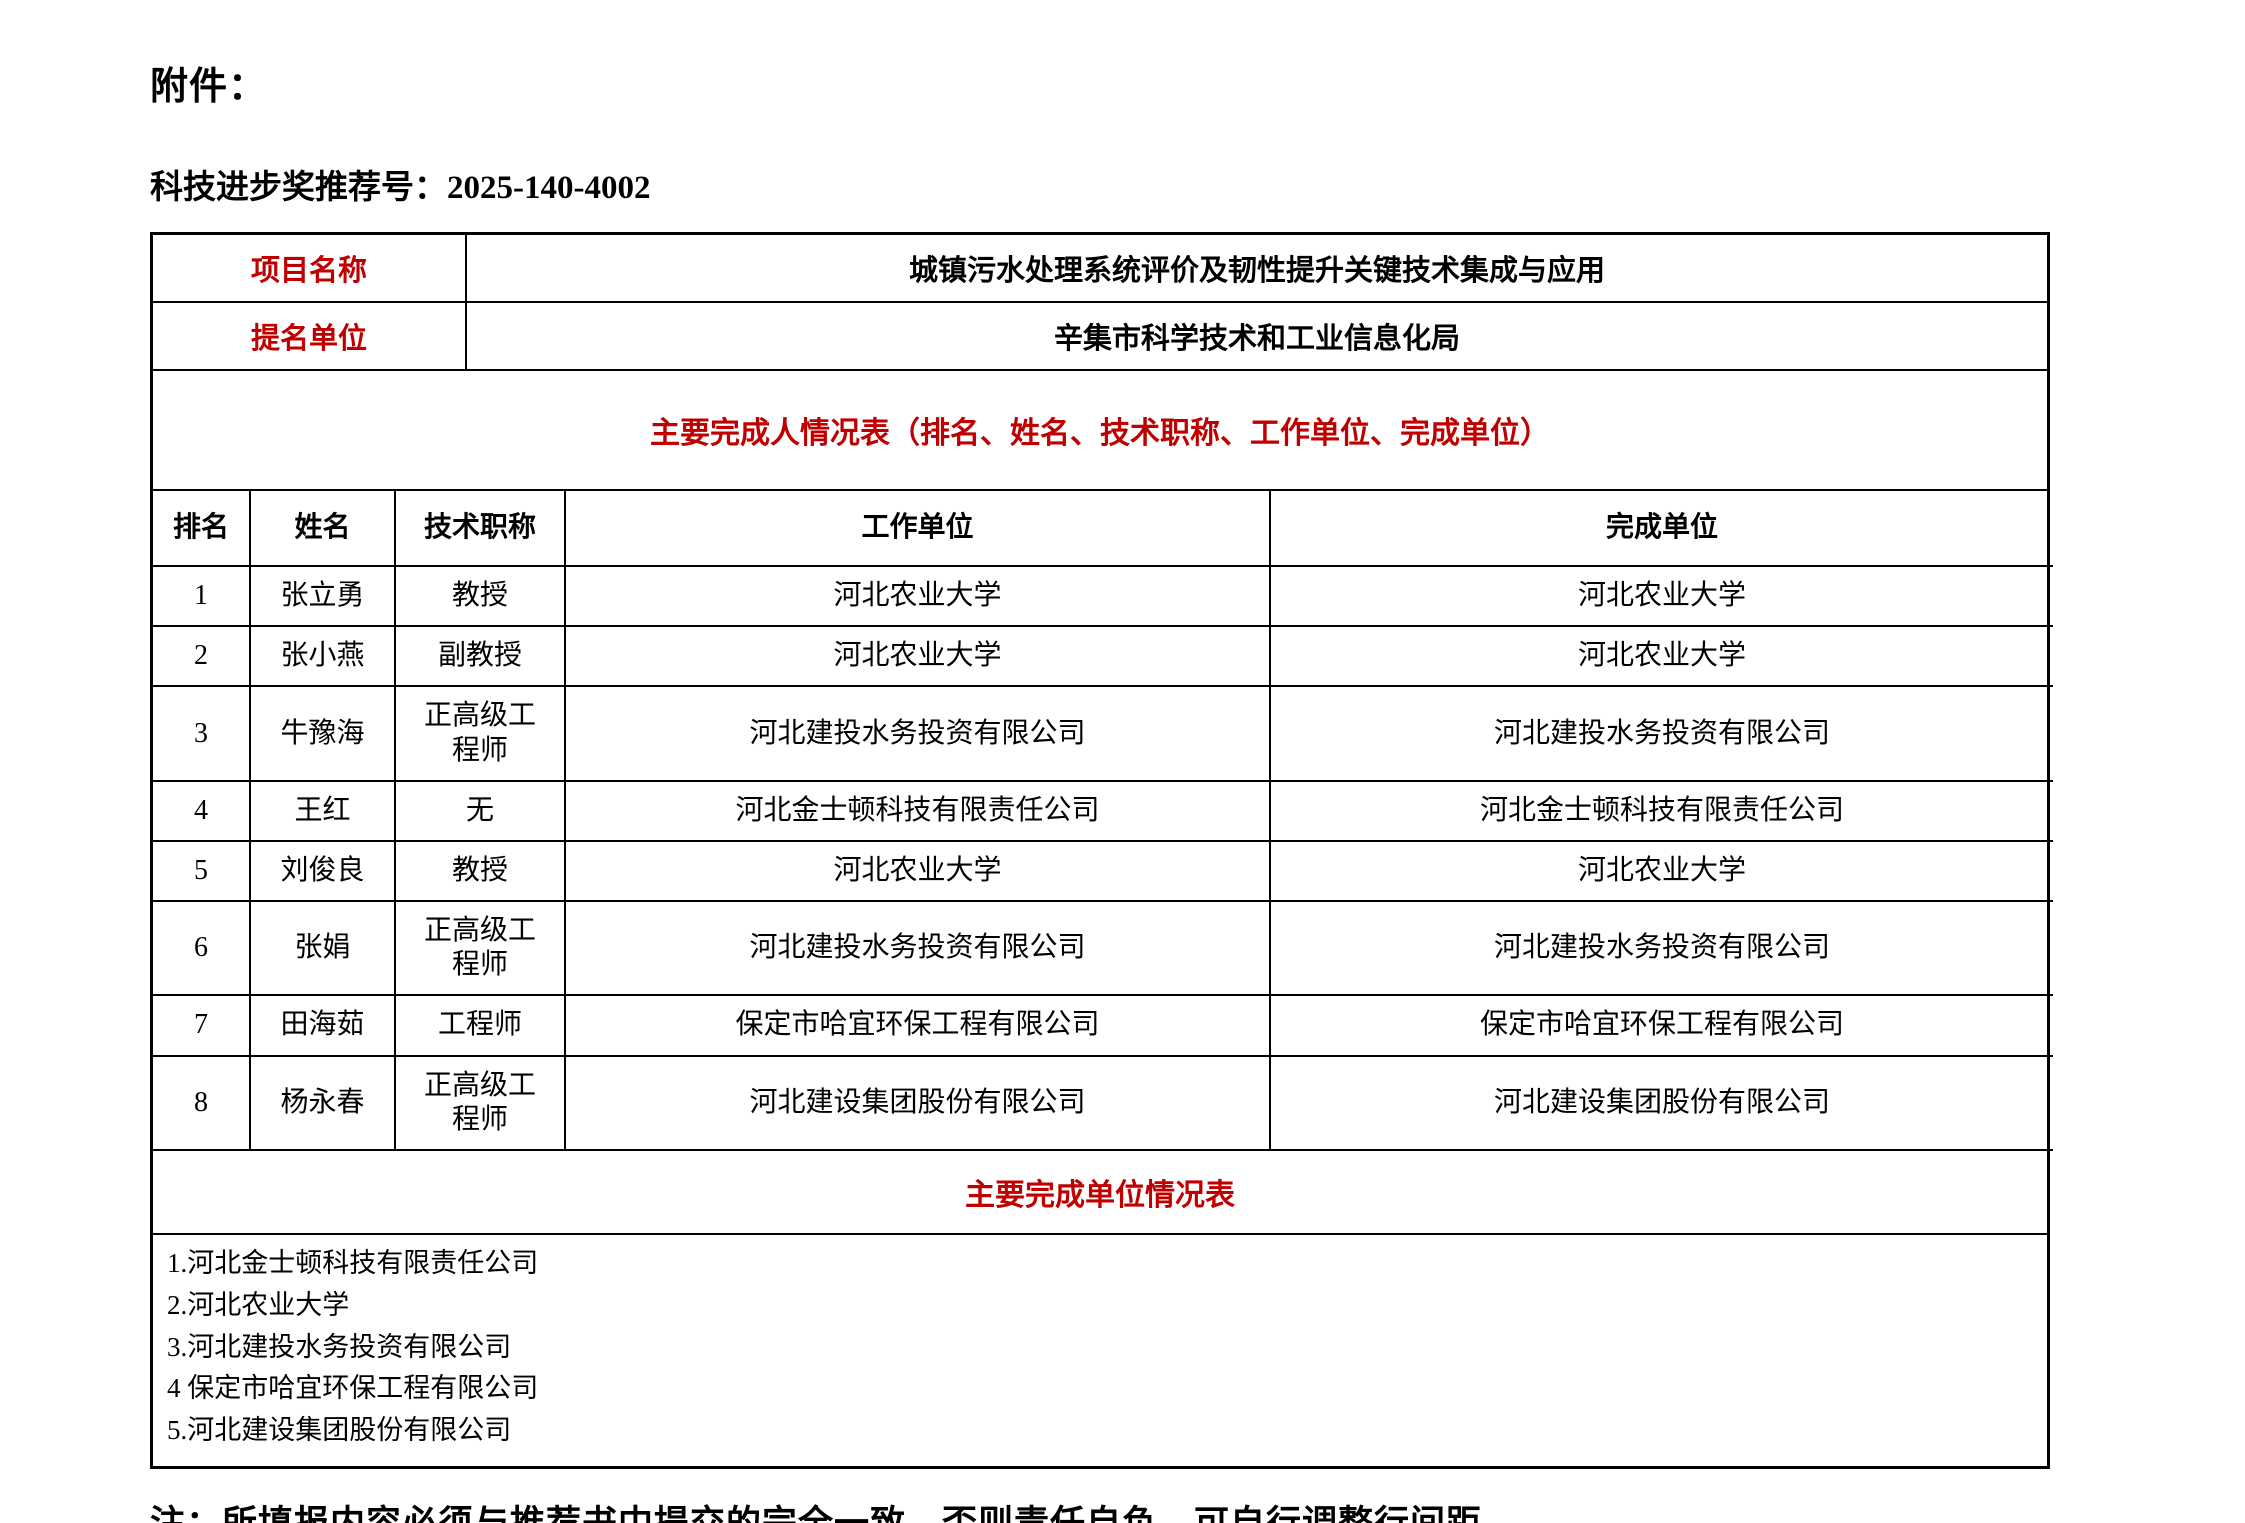 This screenshot has width=2245, height=1523. I want to click on cell-name: 杨永春, so click(322, 1102).